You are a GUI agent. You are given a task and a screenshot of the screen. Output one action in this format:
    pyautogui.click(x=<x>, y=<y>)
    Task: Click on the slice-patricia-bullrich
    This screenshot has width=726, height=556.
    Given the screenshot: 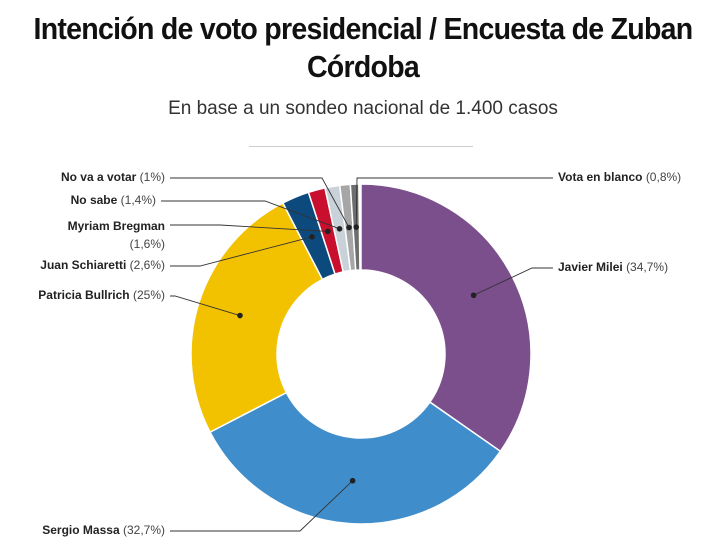 What is the action you would take?
    pyautogui.click(x=257, y=318)
    